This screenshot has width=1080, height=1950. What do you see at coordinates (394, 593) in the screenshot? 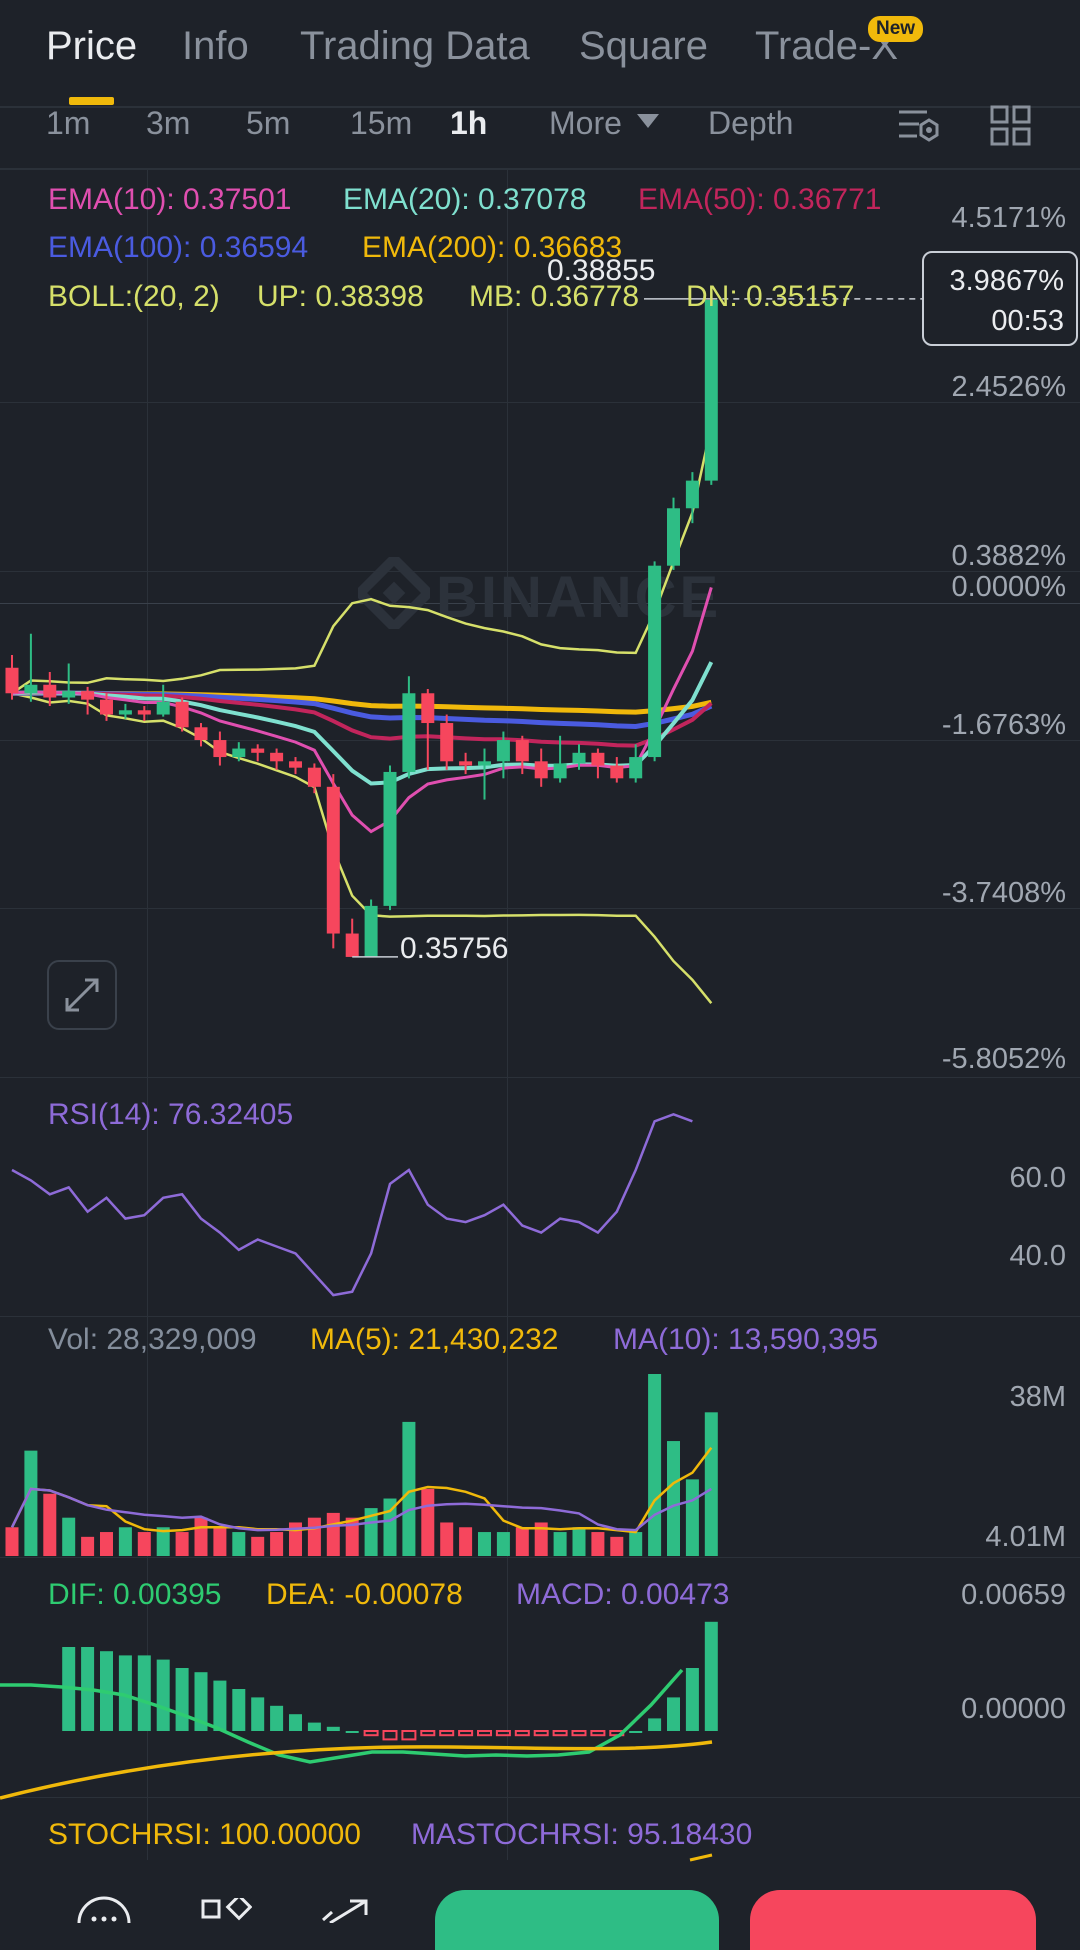
I see `binance-logo-icon` at bounding box center [394, 593].